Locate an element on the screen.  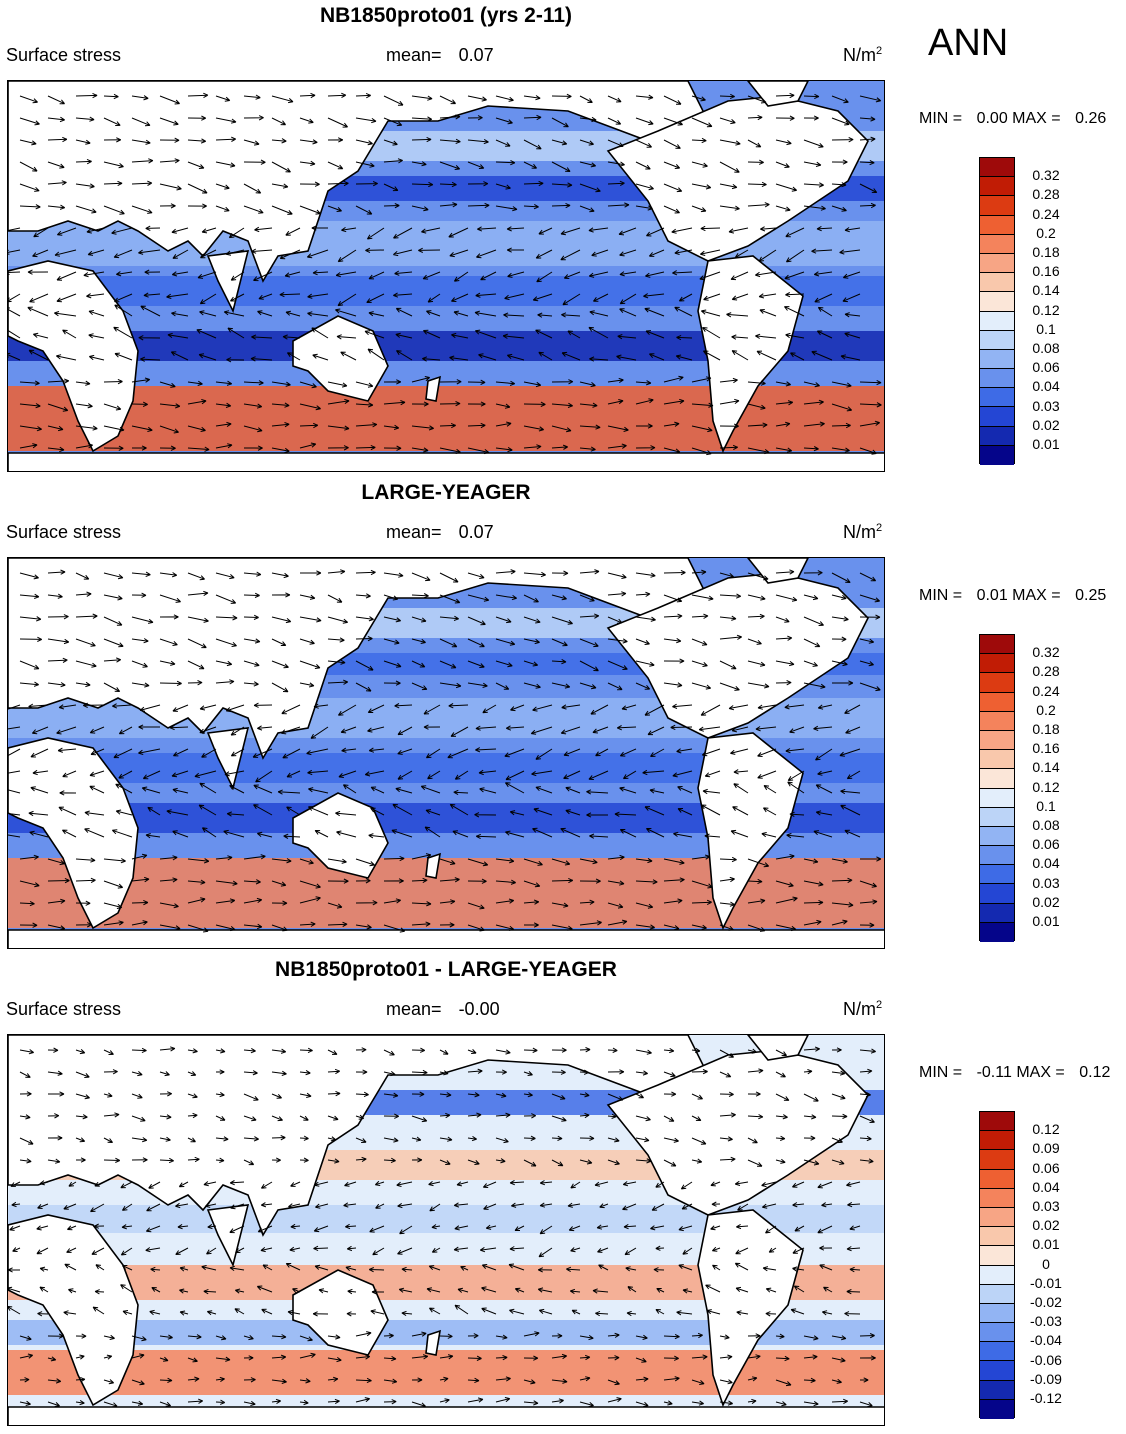
colorbar-tick-label: 0.03 is located at coordinates (1046, 405).